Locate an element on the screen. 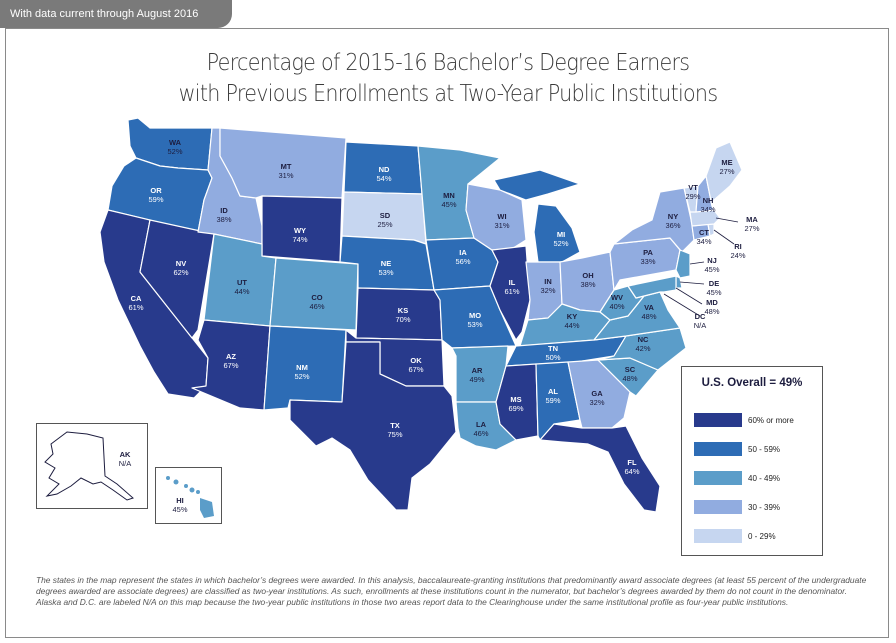 This screenshot has width=896, height=643. state-MI is located at coordinates (537, 185).